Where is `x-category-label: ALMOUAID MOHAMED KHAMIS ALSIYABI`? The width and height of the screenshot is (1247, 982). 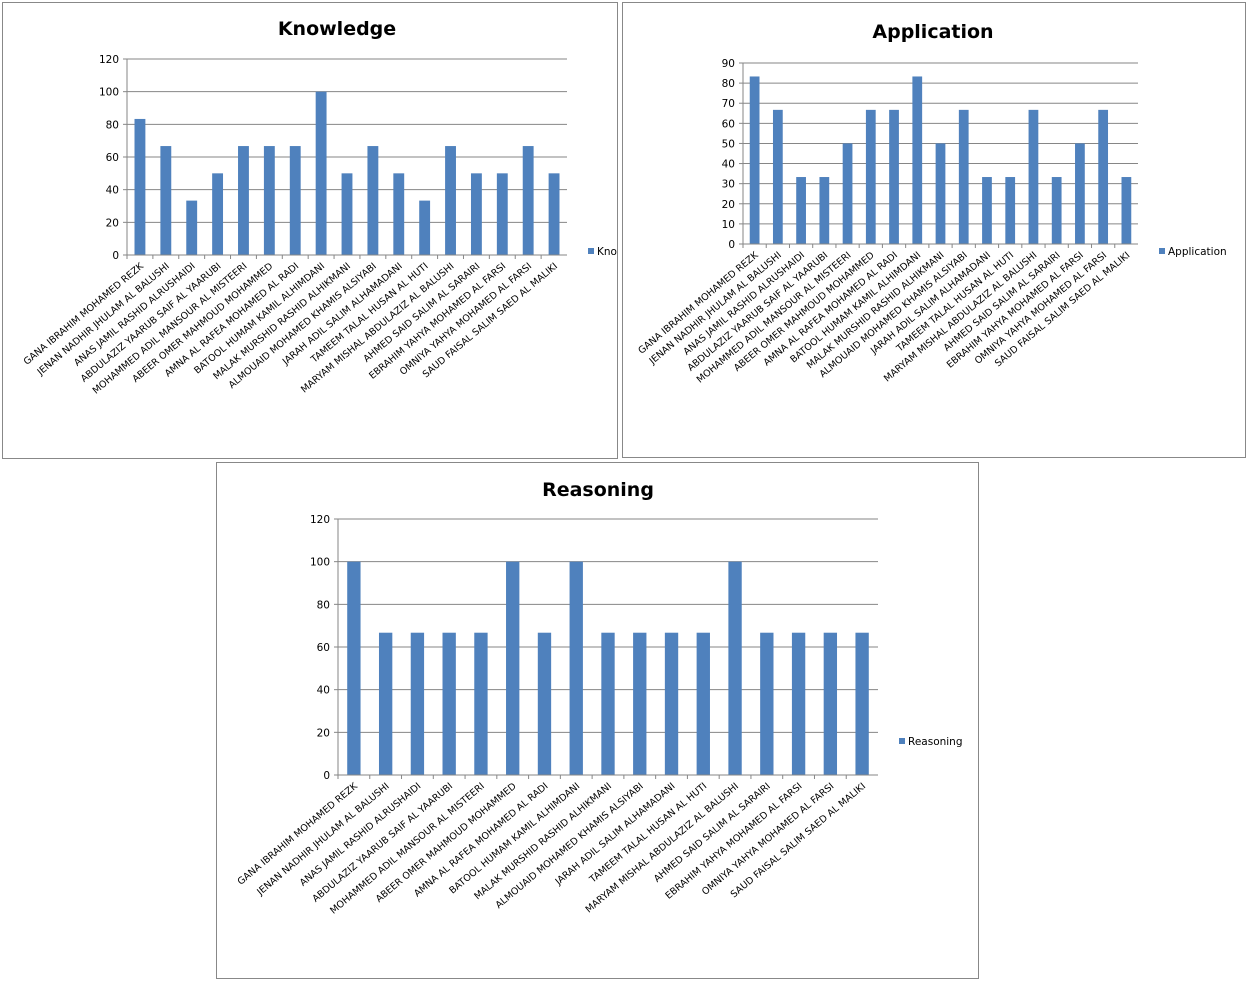
x-category-label: ALMOUAID MOHAMED KHAMIS ALSIYABI is located at coordinates (570, 846).